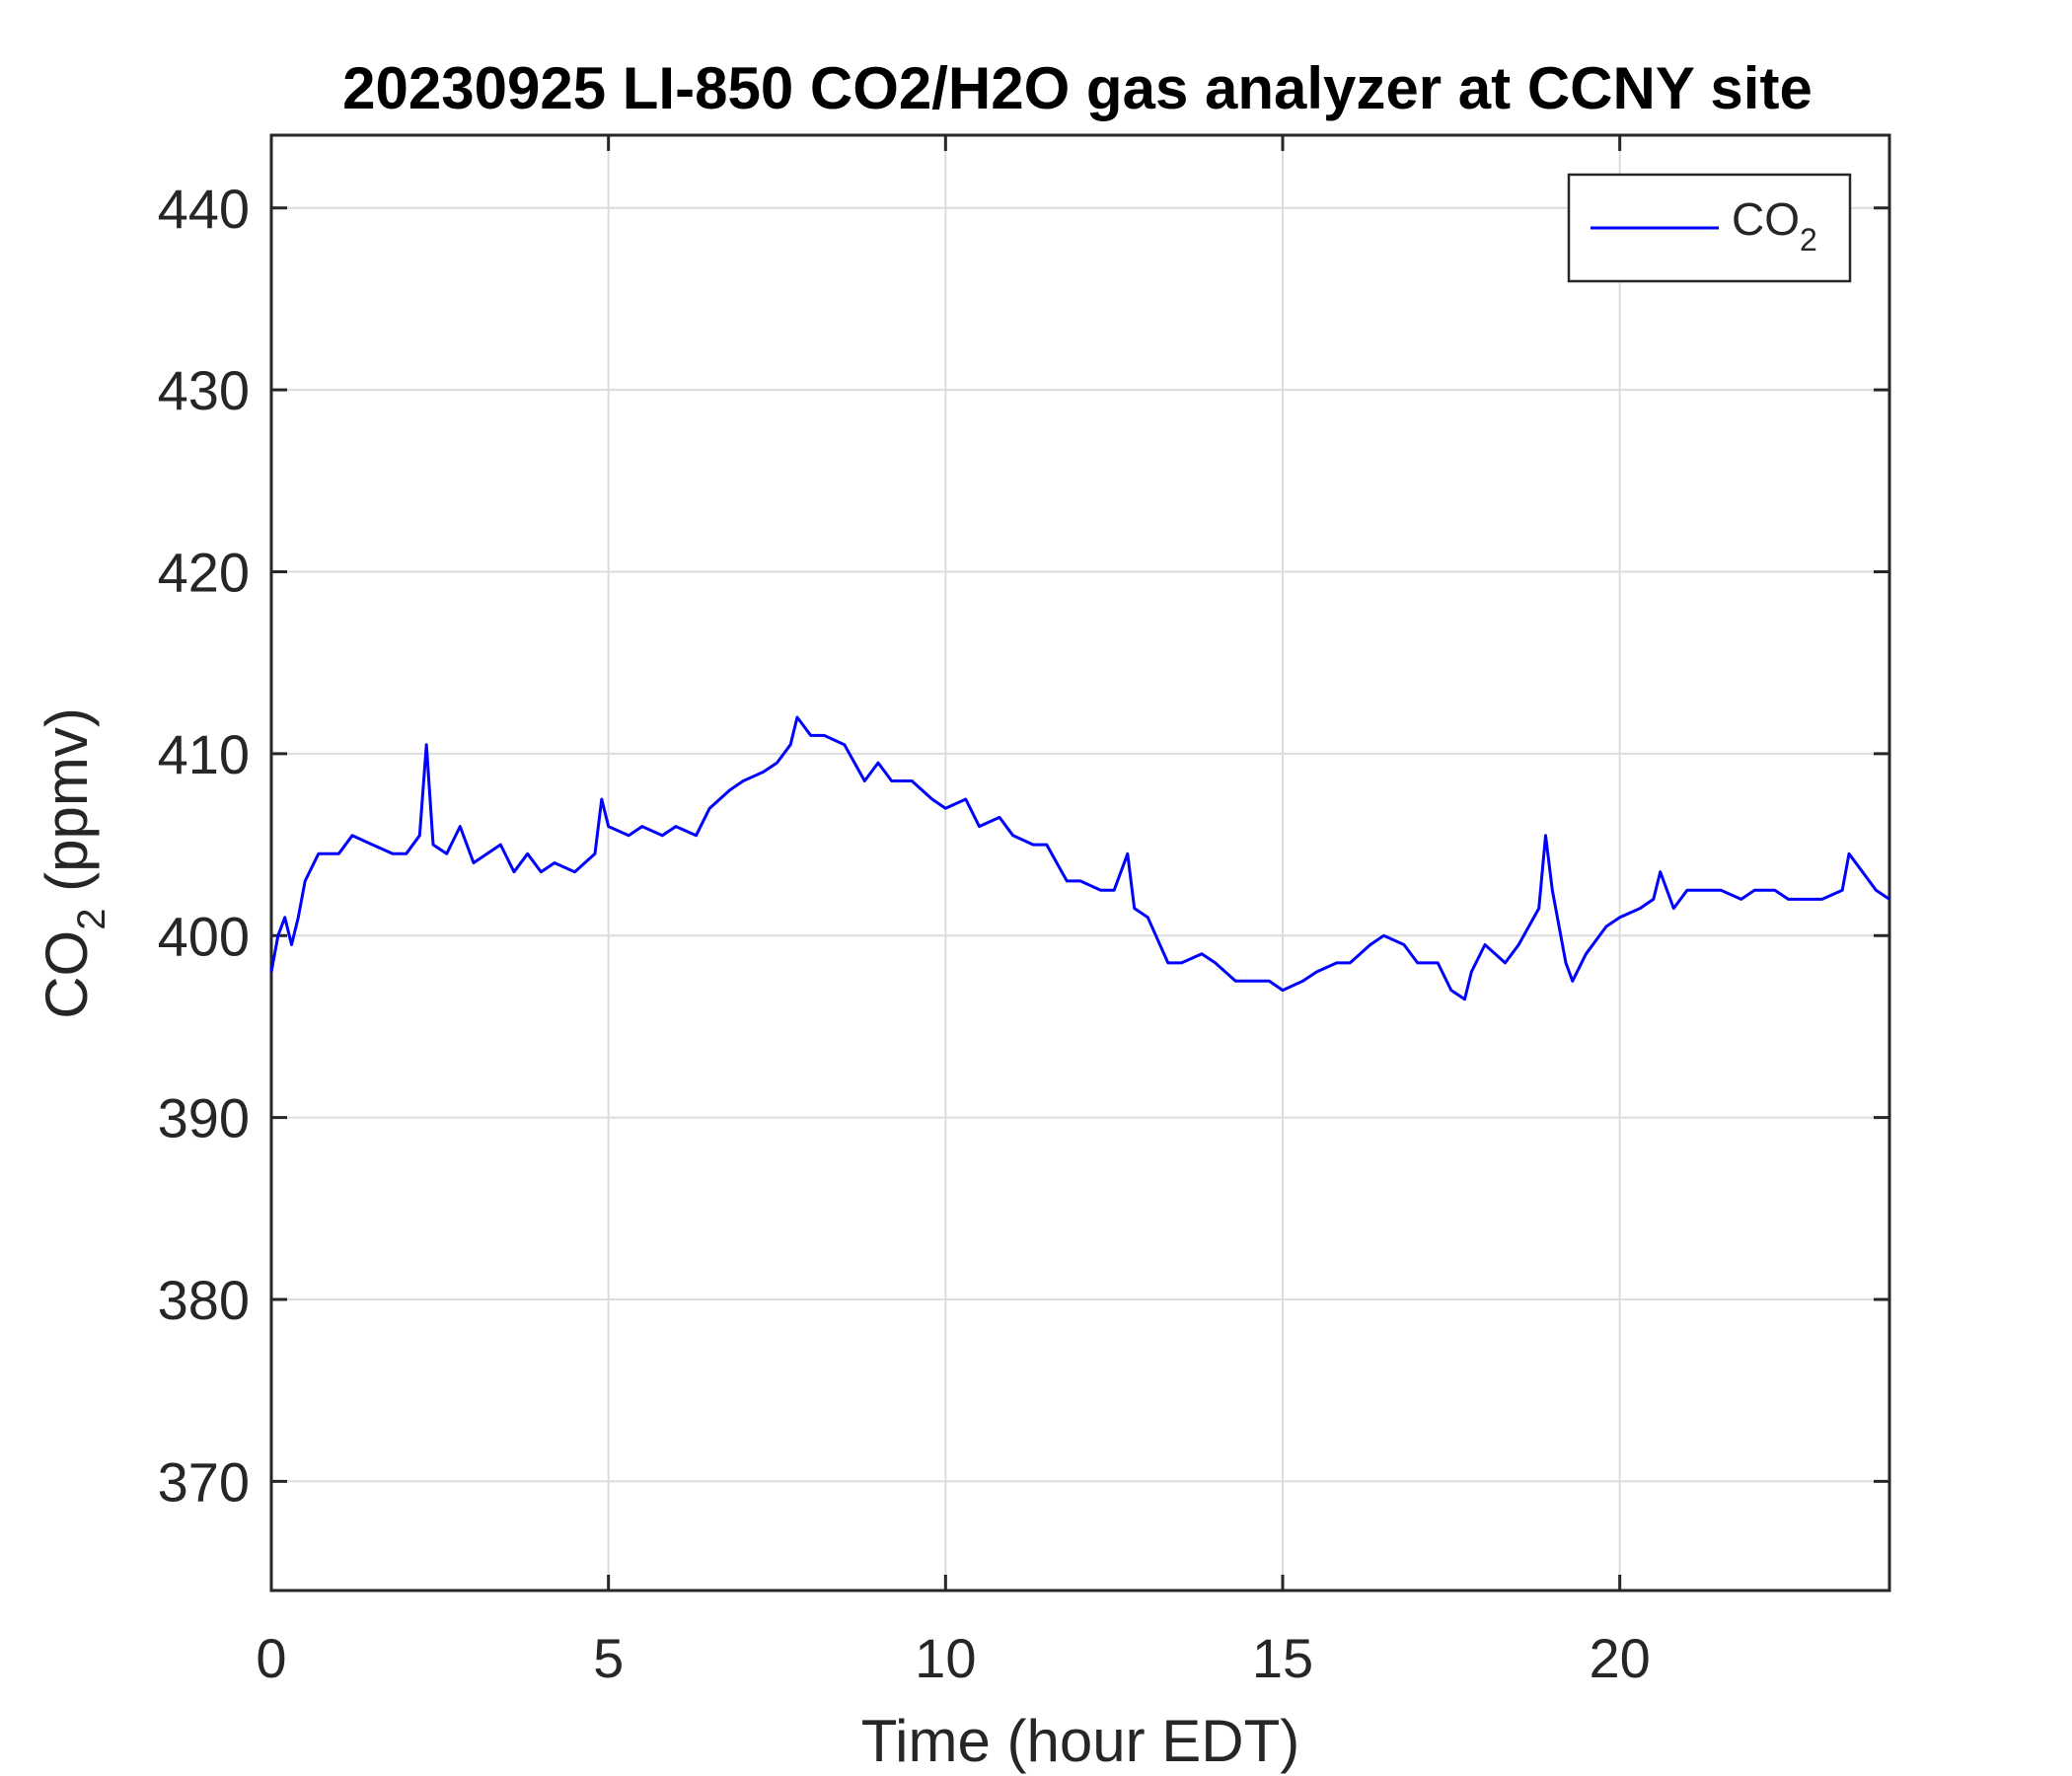 This screenshot has height=1776, width=2072. What do you see at coordinates (1621, 1658) in the screenshot?
I see `x-tick-label: 20` at bounding box center [1621, 1658].